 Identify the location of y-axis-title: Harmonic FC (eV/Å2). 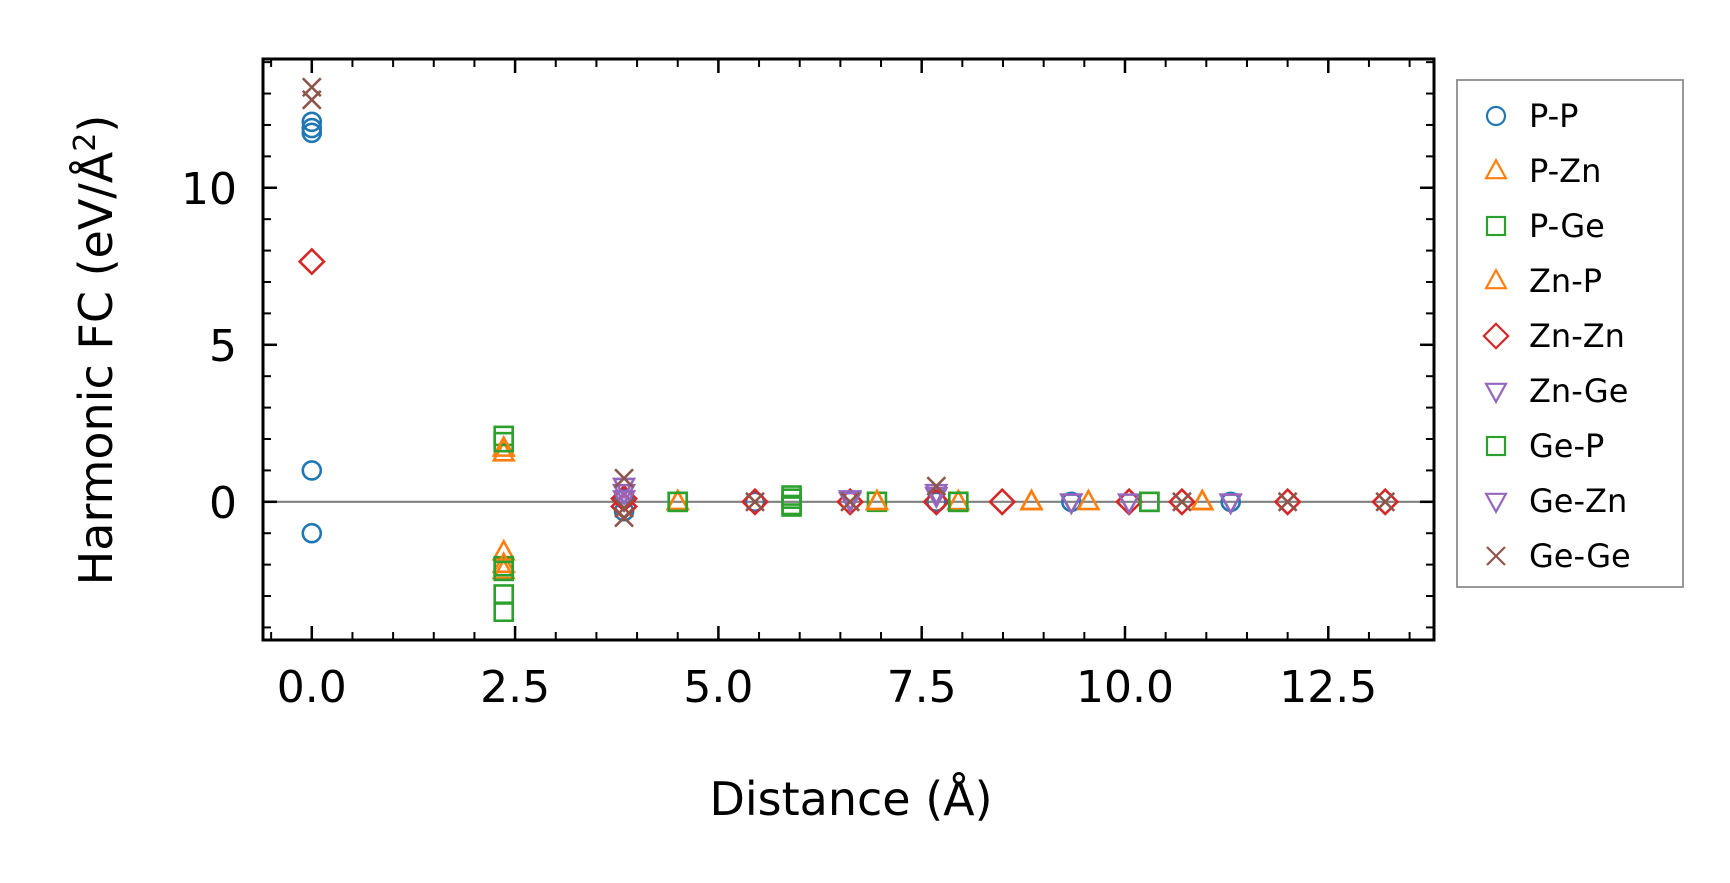
(96, 350).